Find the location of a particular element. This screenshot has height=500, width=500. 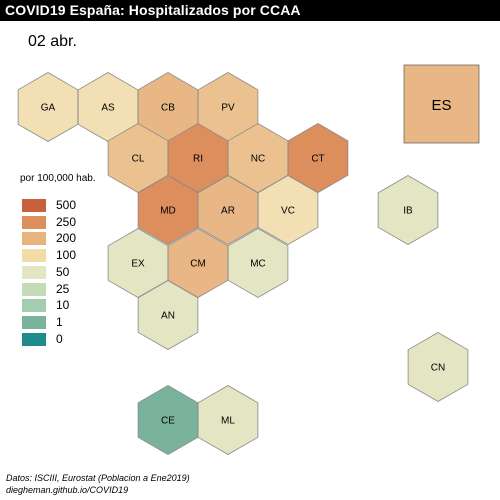

source-line-2: diegheman.github.io/COVID19 is located at coordinates (67, 490).